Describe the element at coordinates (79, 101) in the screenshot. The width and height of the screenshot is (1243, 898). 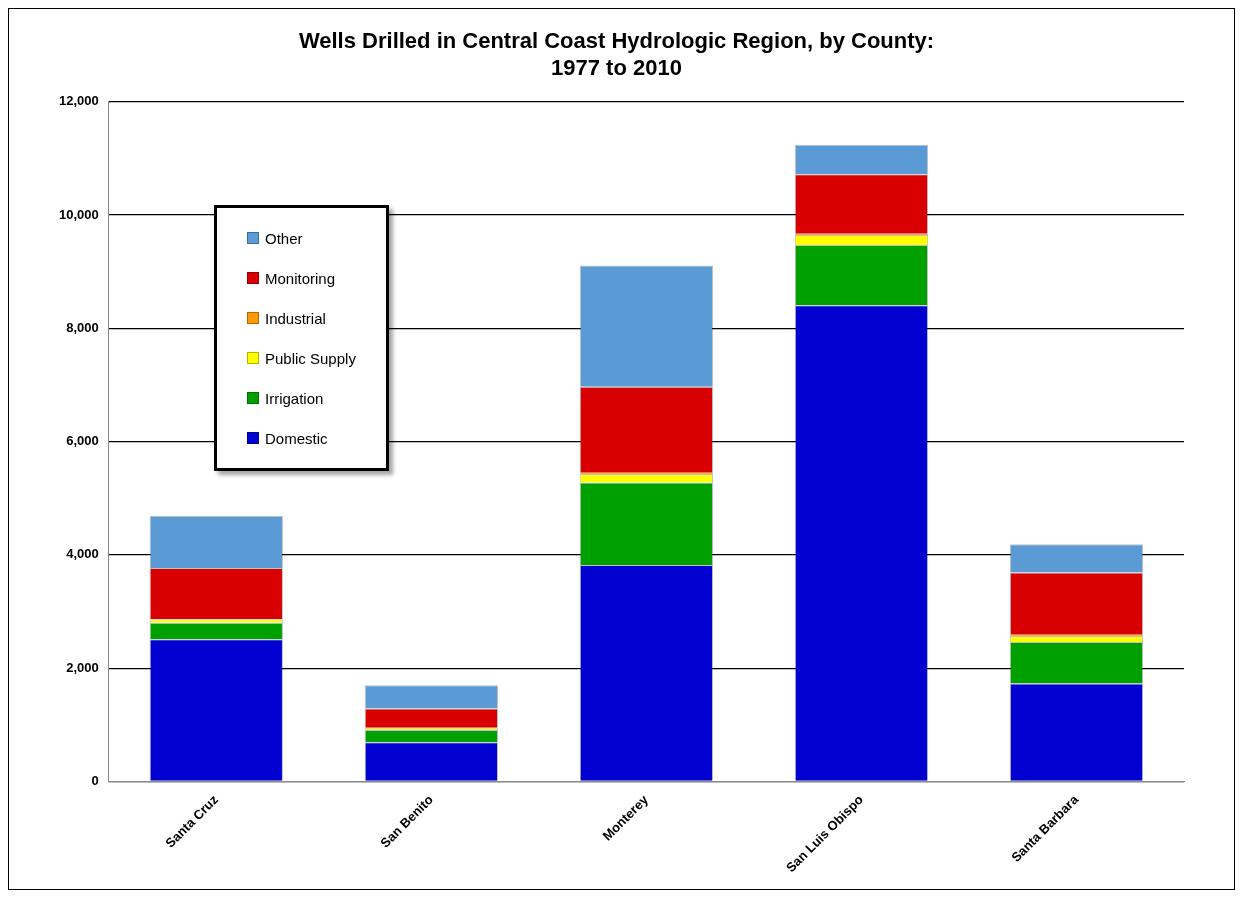
I see `y-tick-label: 12,000` at that location.